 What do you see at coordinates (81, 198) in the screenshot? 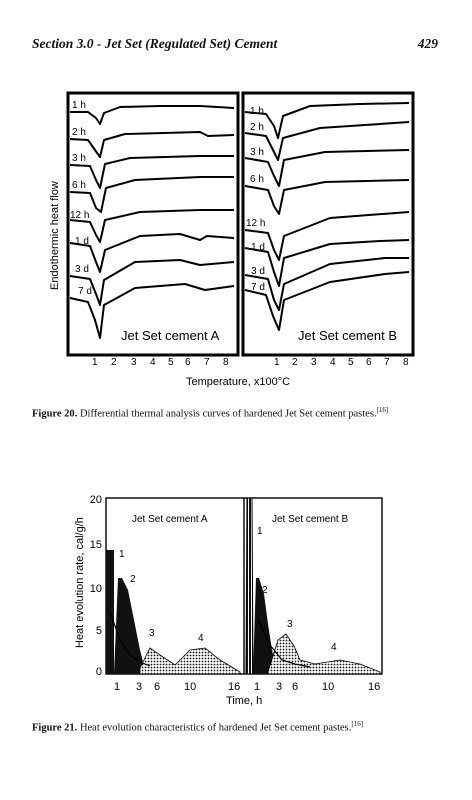
I see `panel-a-curve-labels: 1 h 2 h 3 h 6 h 12 h 1 d 3 d 7 d` at bounding box center [81, 198].